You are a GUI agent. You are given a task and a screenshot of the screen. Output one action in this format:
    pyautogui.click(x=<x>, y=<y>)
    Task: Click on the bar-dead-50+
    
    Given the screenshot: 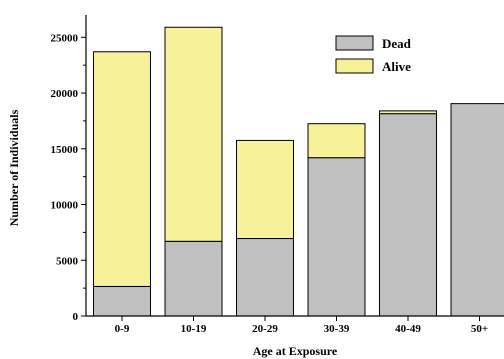 What is the action you would take?
    pyautogui.click(x=477, y=210)
    